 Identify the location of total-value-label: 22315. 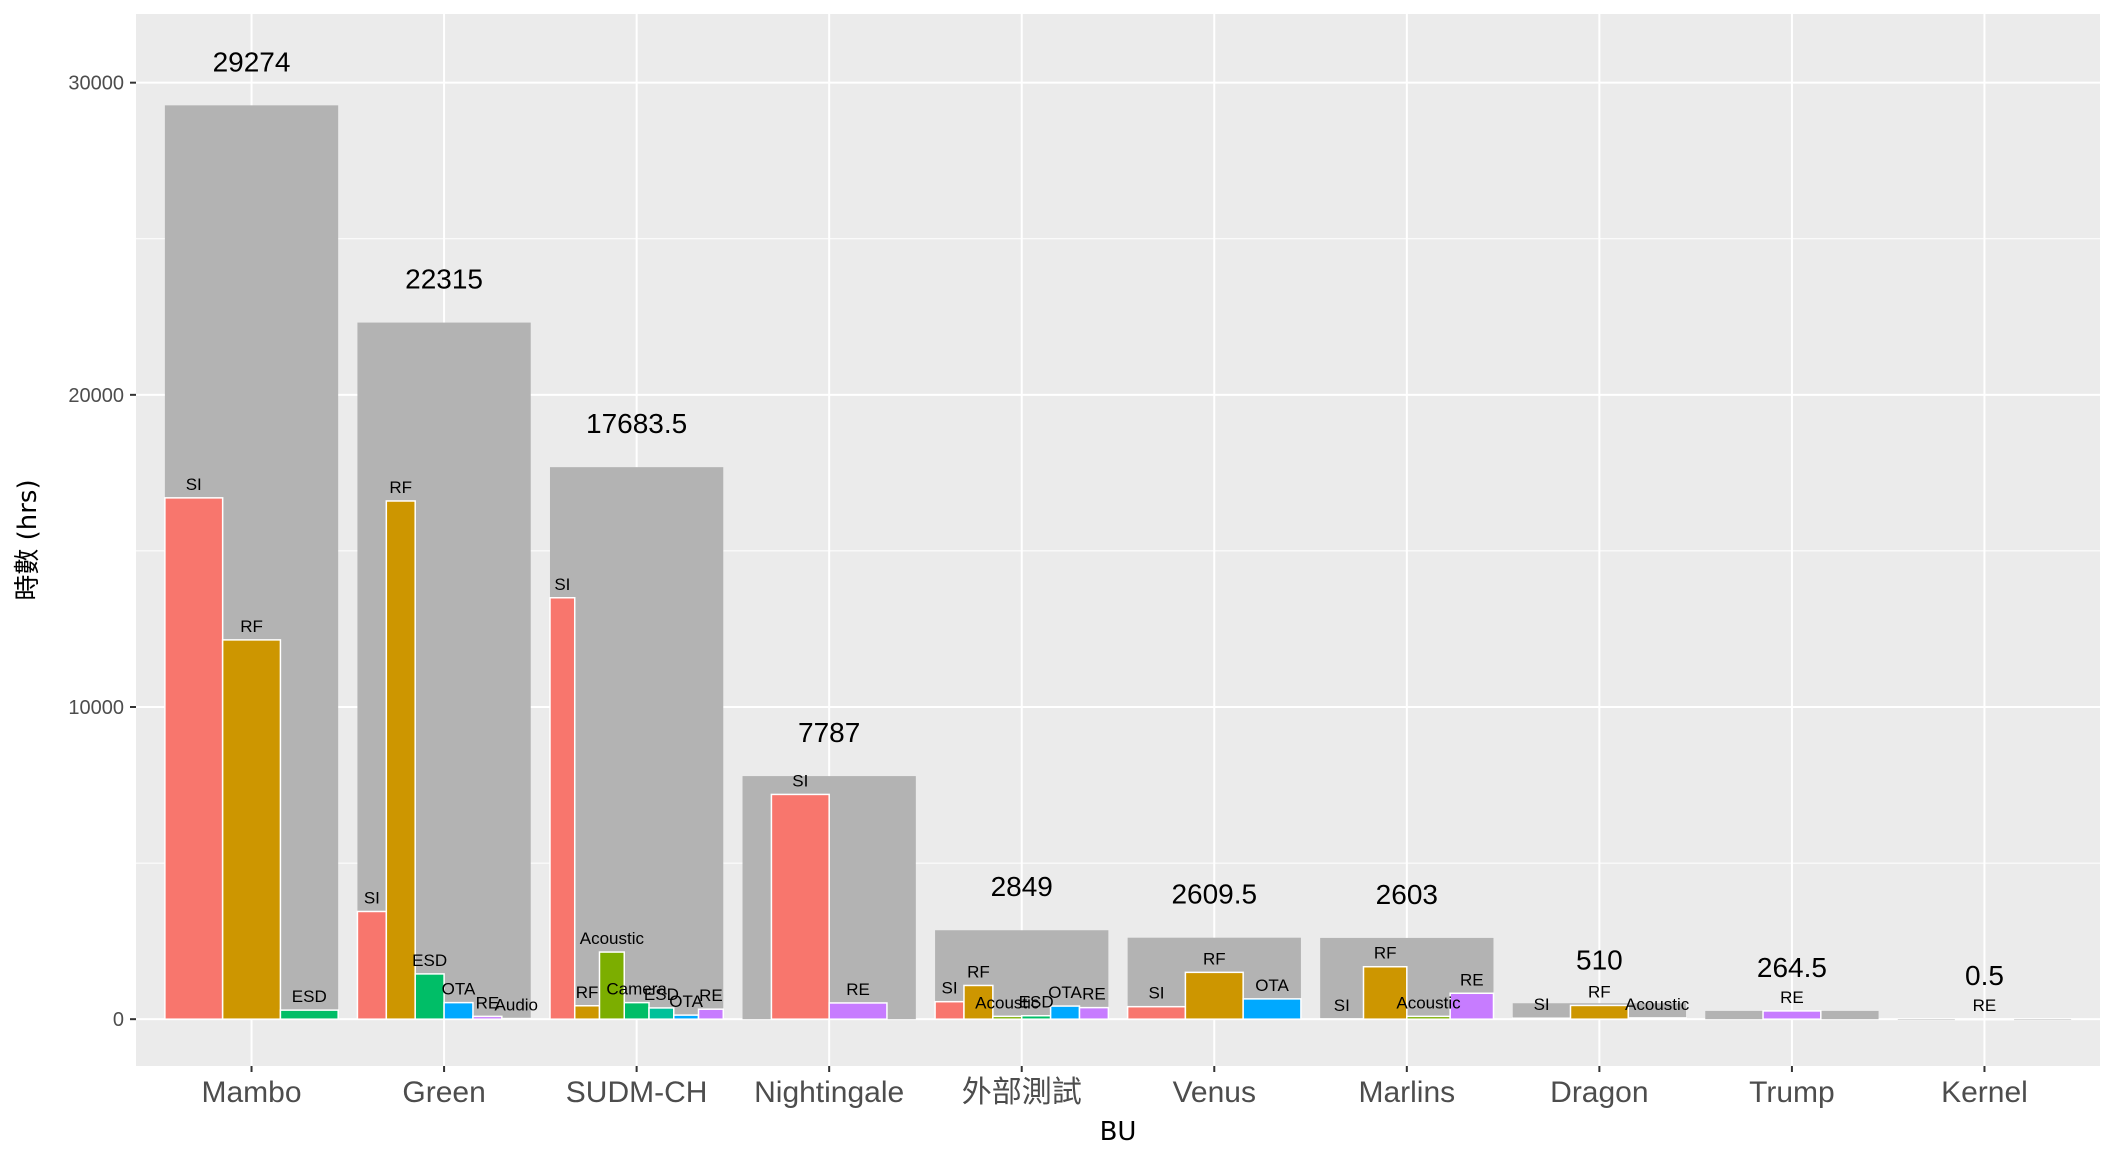
(444, 279).